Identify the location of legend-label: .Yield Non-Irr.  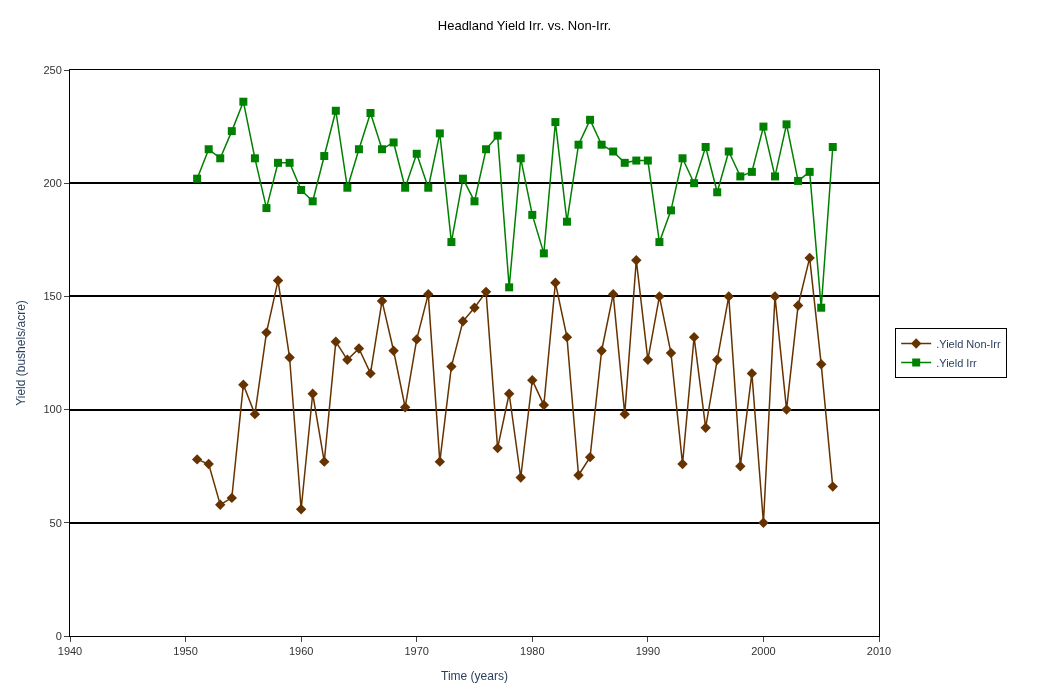
(968, 343).